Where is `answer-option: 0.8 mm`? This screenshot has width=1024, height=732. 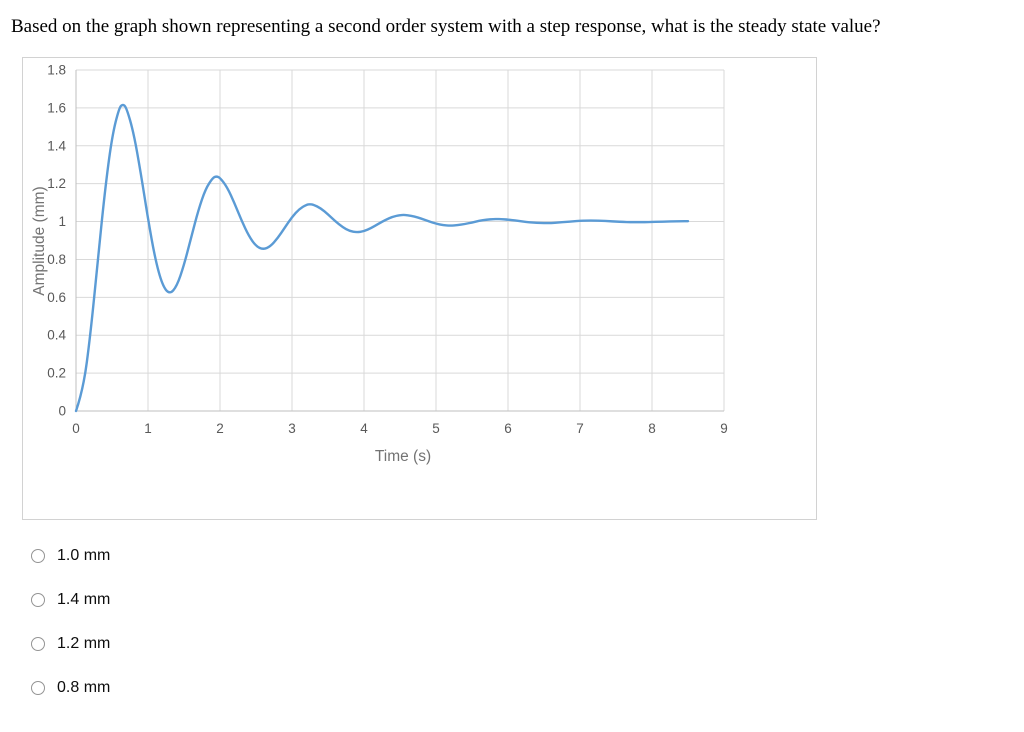 answer-option: 0.8 mm is located at coordinates (70, 688).